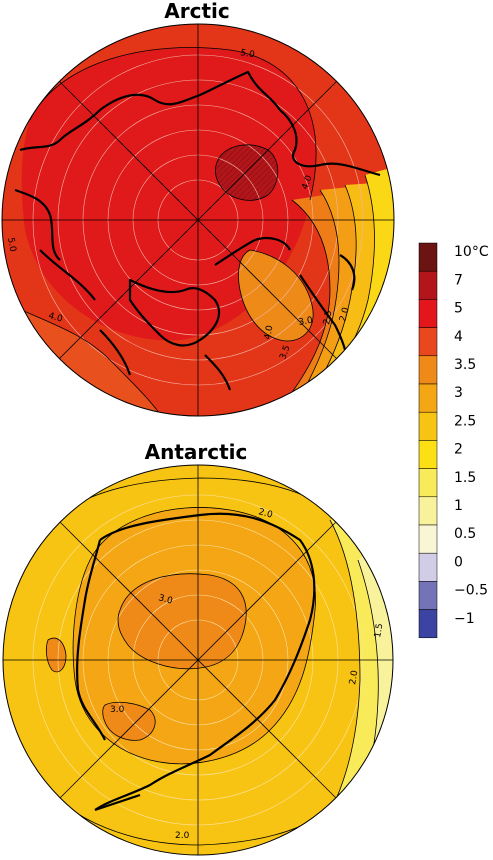 Image resolution: width=493 pixels, height=860 pixels. Describe the element at coordinates (458, 393) in the screenshot. I see `legend-label: 3` at that location.